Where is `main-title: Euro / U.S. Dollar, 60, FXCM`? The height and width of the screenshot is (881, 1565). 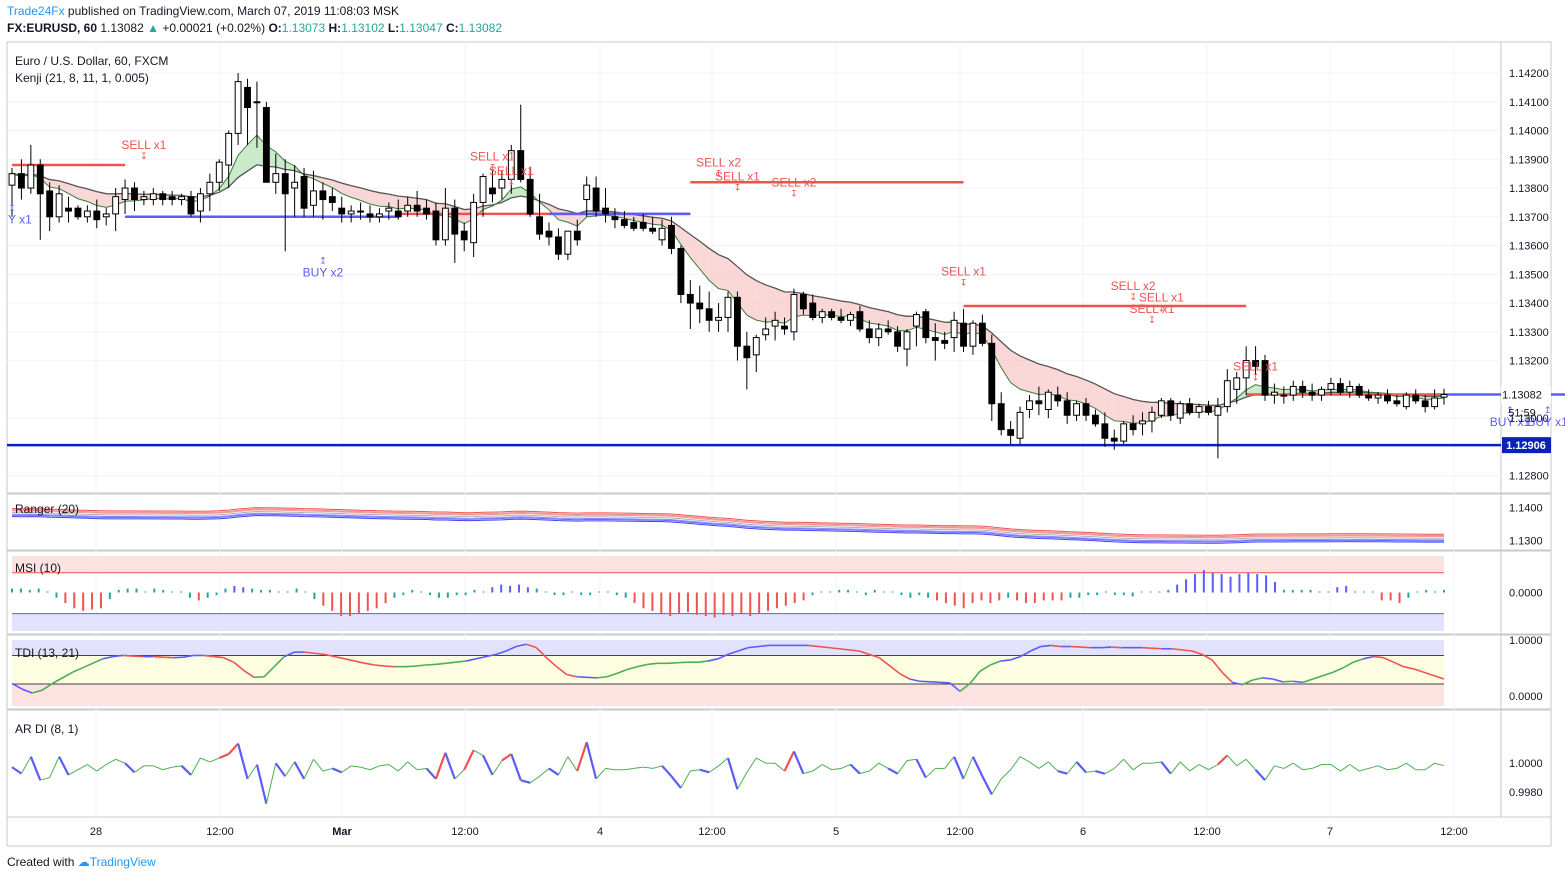
main-title: Euro / U.S. Dollar, 60, FXCM is located at coordinates (91, 61).